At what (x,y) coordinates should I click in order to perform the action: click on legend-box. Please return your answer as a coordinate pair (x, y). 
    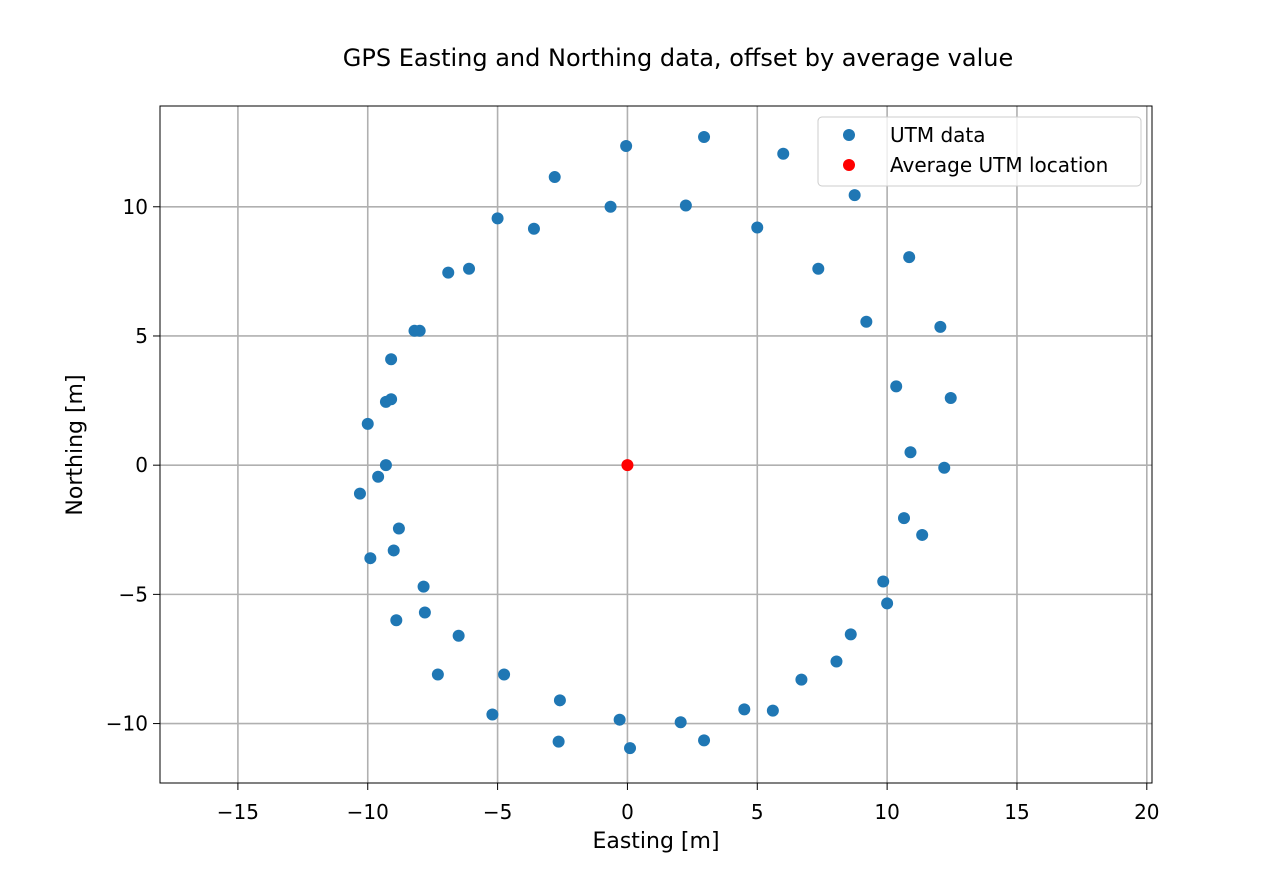
    Looking at the image, I should click on (979, 151).